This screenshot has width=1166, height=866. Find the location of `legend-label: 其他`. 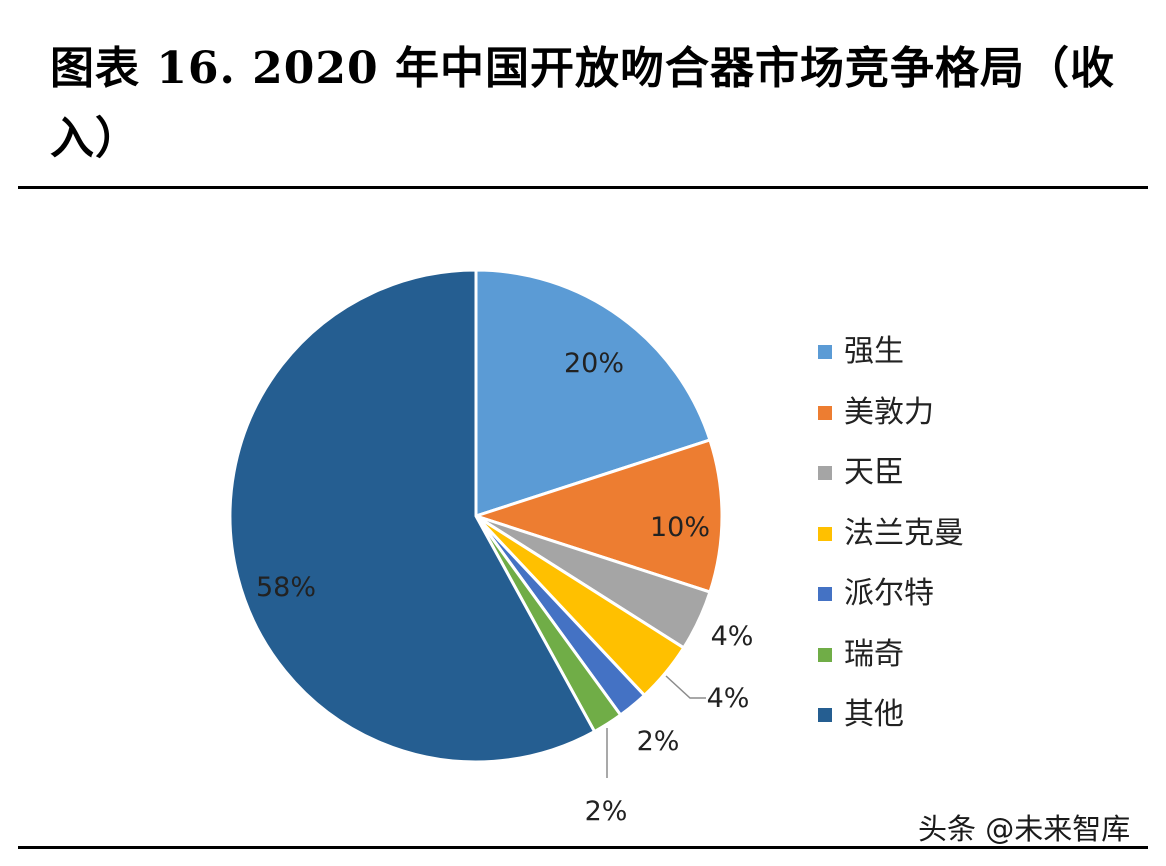

legend-label: 其他 is located at coordinates (874, 715).